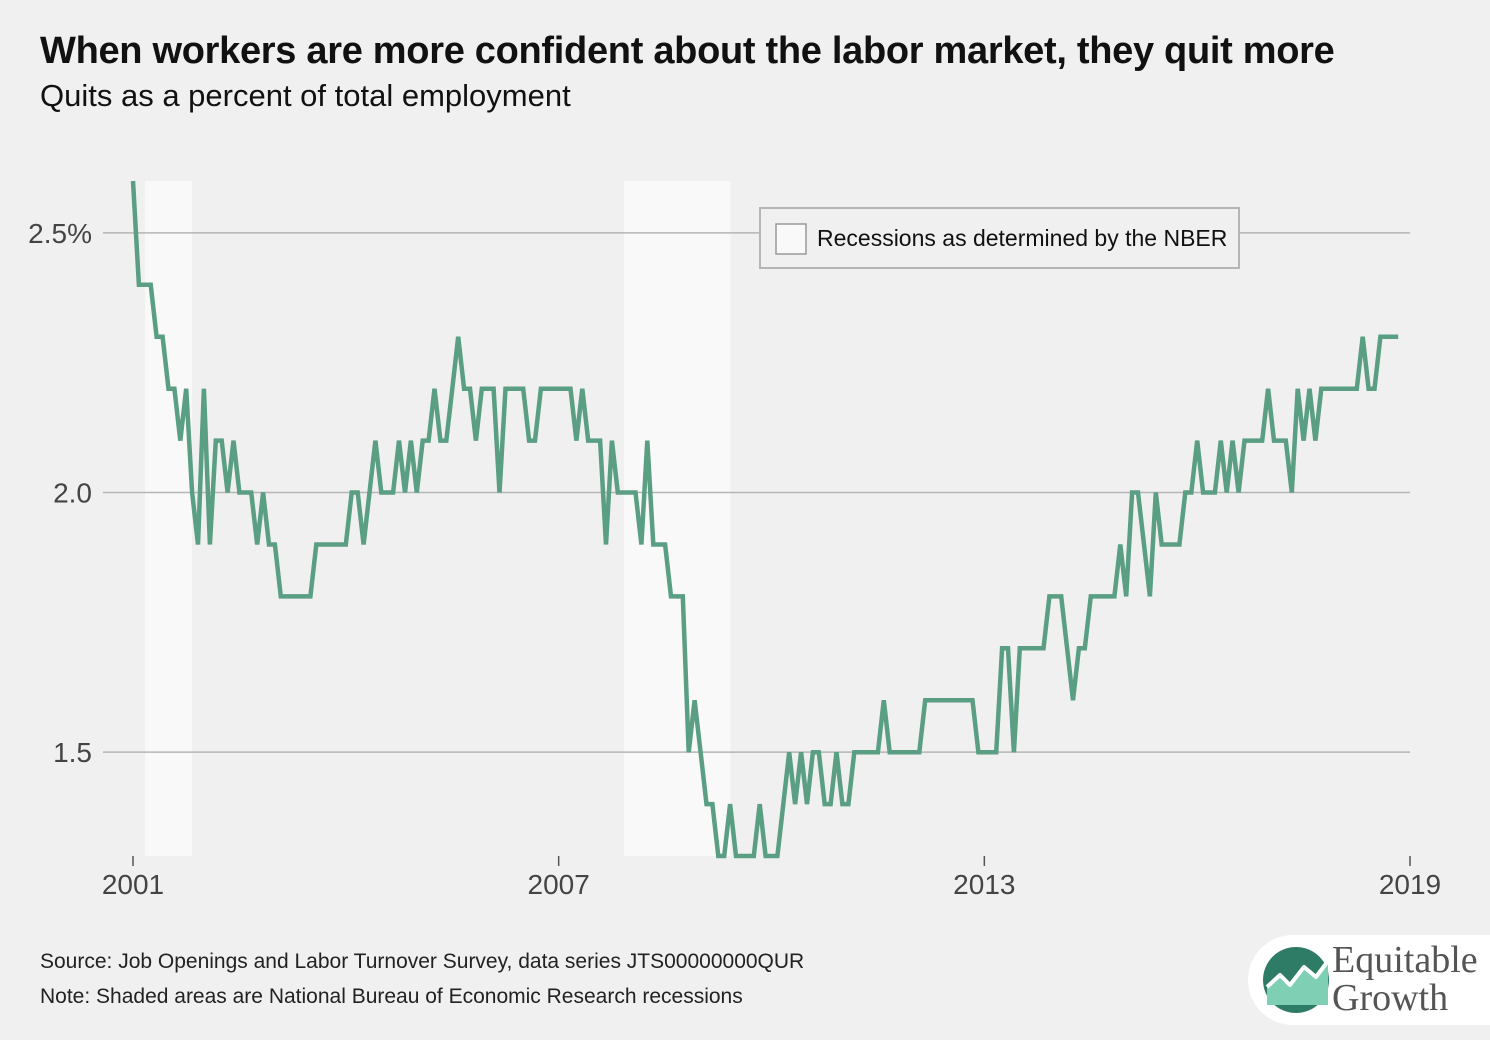  I want to click on x-tick-label: 2007, so click(559, 884).